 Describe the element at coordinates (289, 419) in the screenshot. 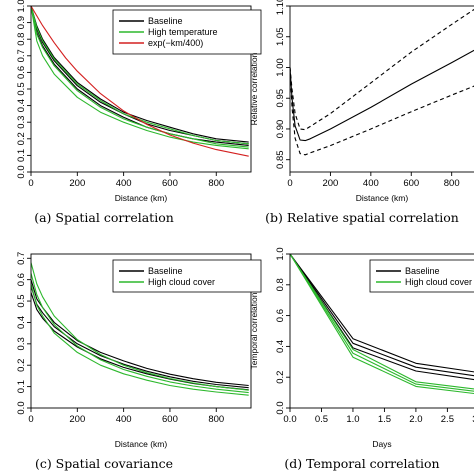

I see `x-tick-label: 0.0` at that location.